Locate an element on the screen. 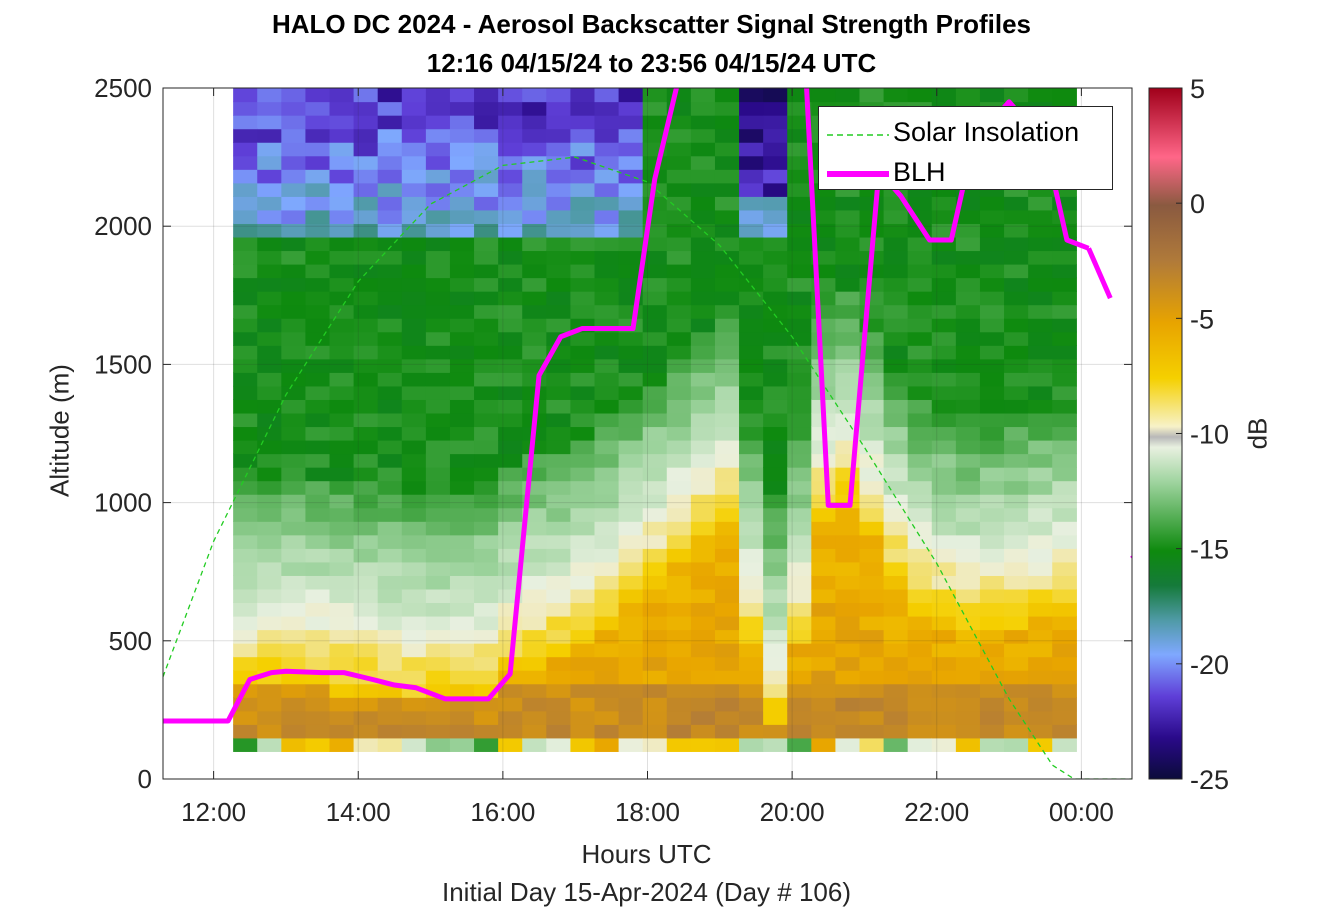 The width and height of the screenshot is (1343, 911). y-tick-label: 2500 is located at coordinates (123, 88).